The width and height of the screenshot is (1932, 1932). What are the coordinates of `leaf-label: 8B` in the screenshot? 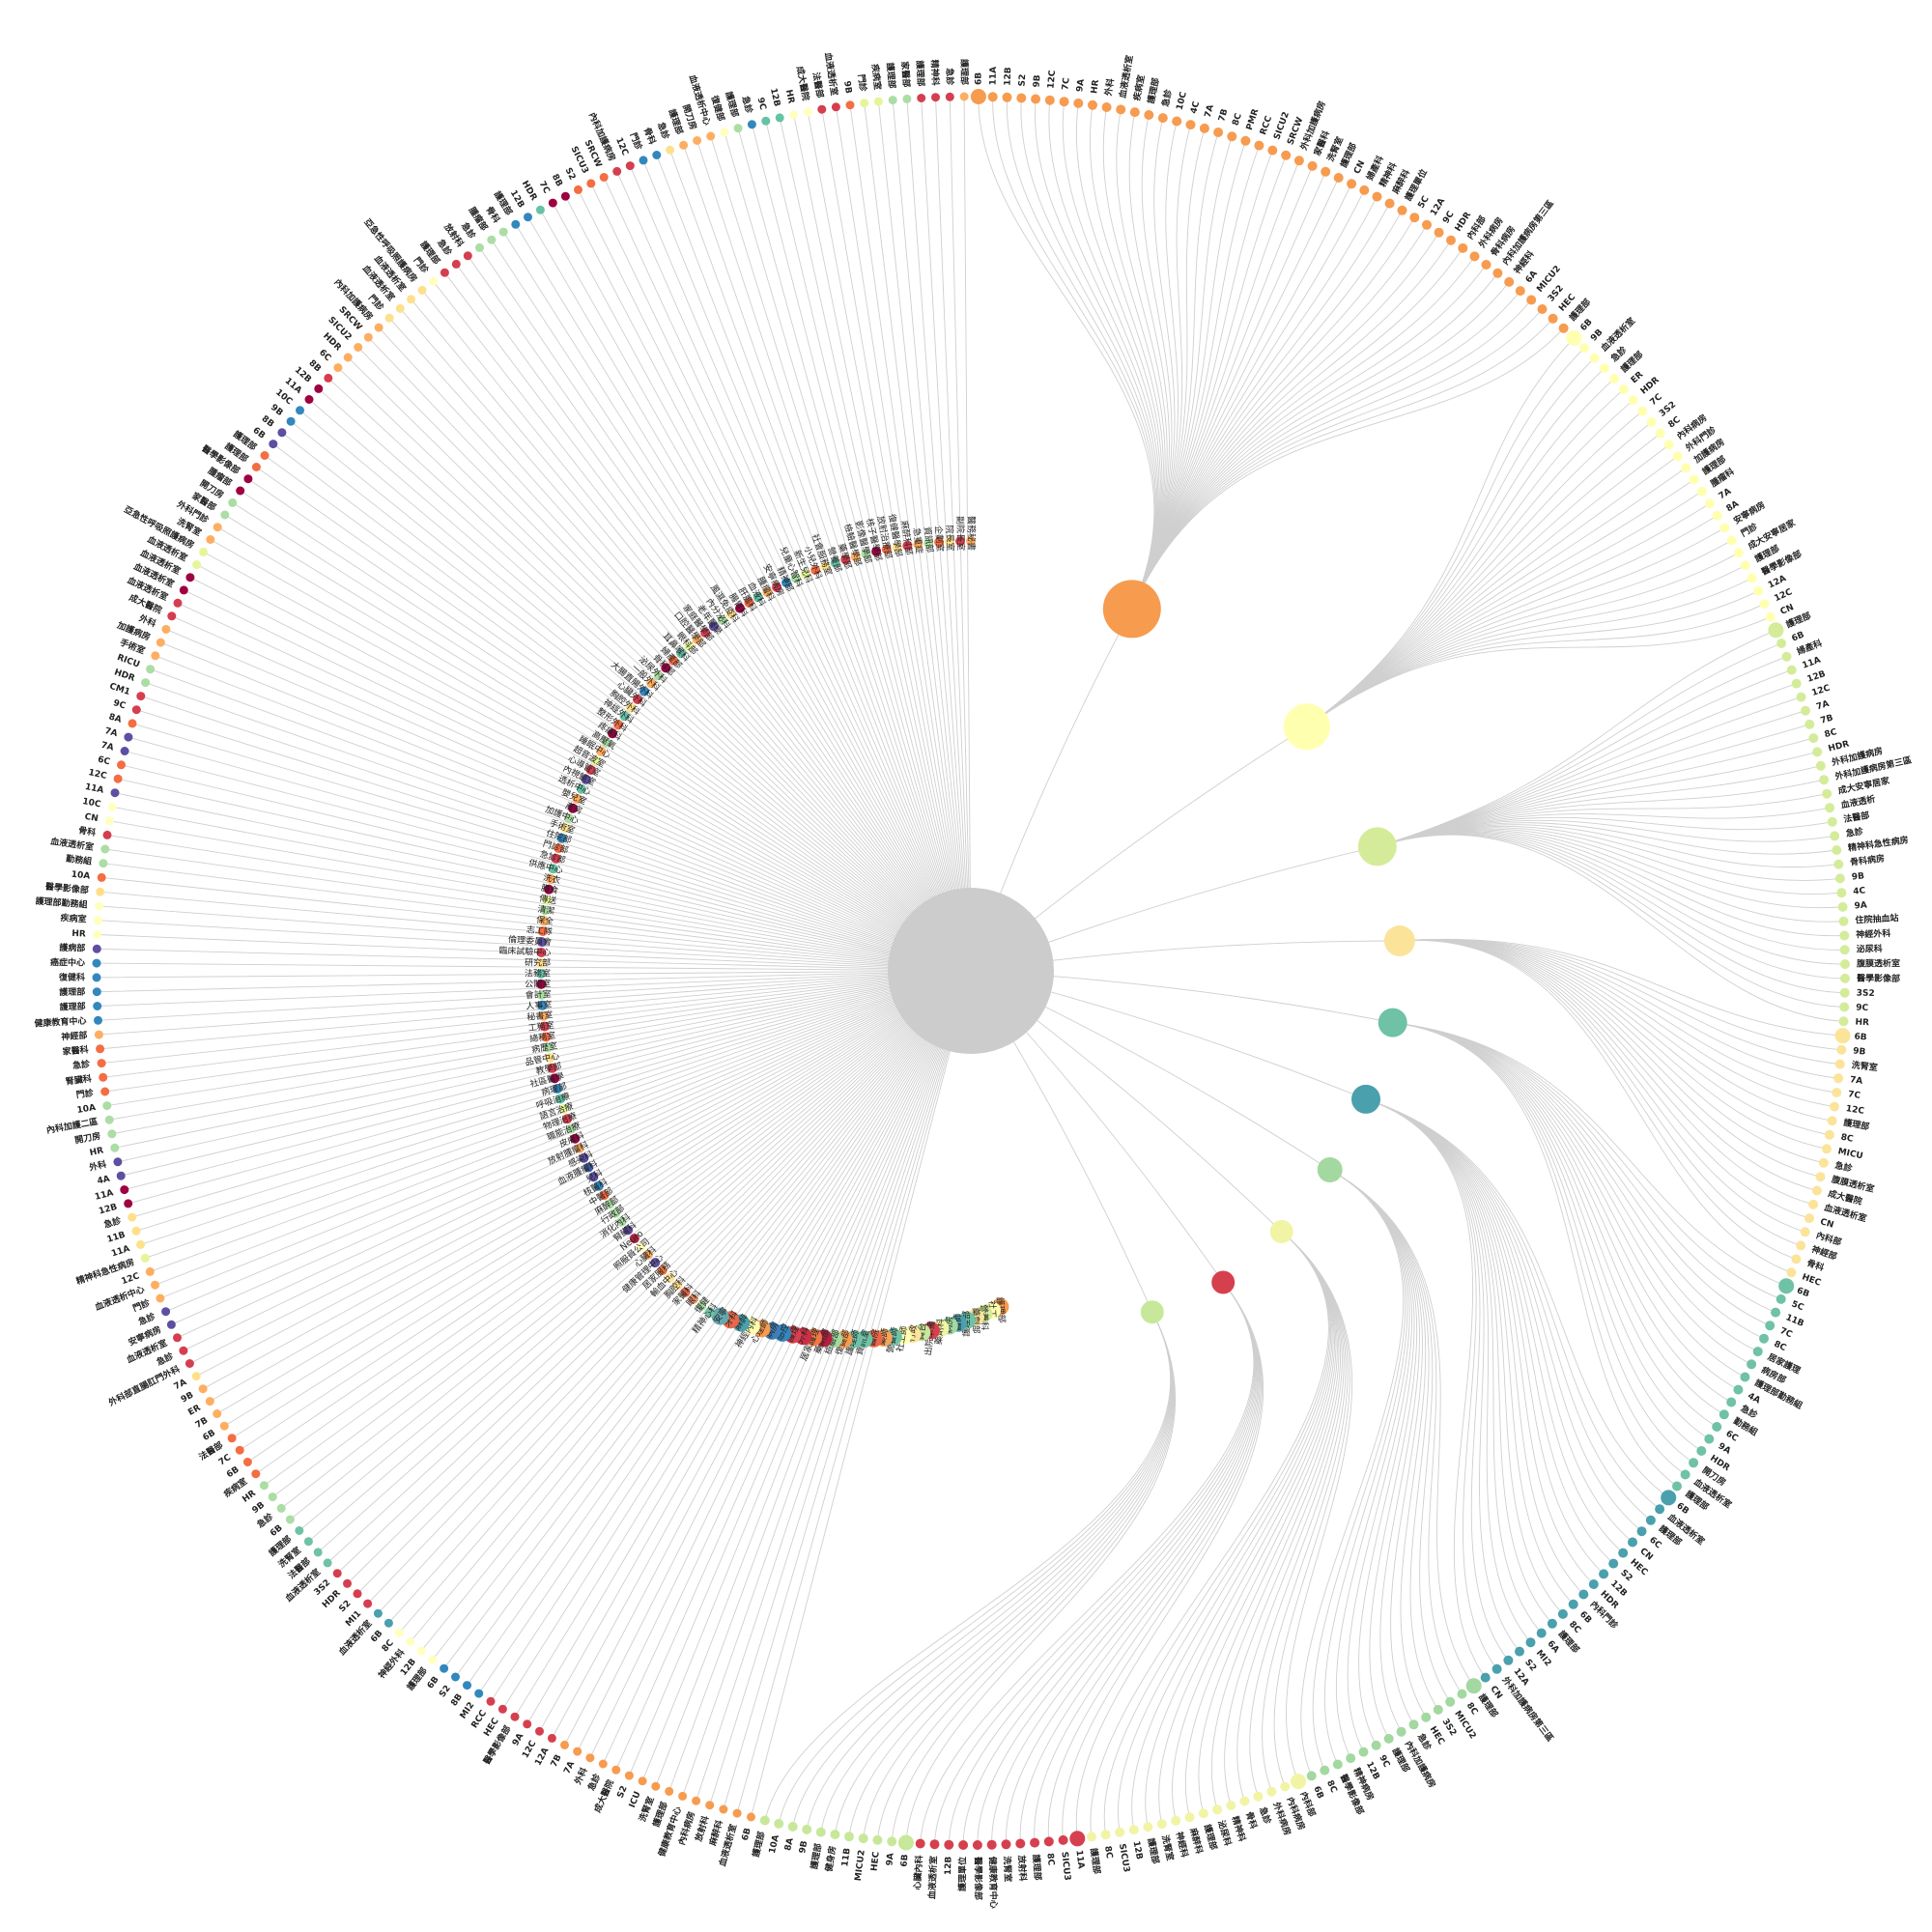 It's located at (457, 1700).